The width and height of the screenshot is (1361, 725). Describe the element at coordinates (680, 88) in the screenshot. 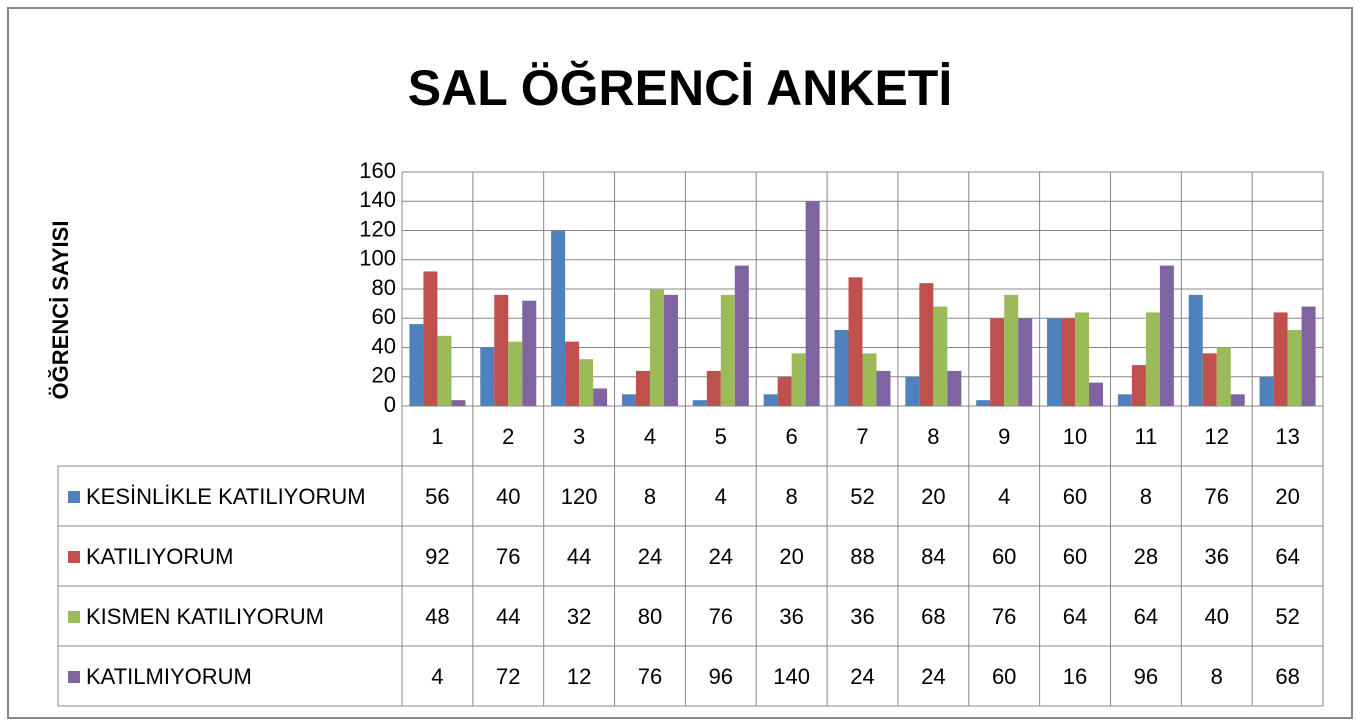

I see `chart-title: SAL ÖĞRENCİ ANKETİ` at that location.